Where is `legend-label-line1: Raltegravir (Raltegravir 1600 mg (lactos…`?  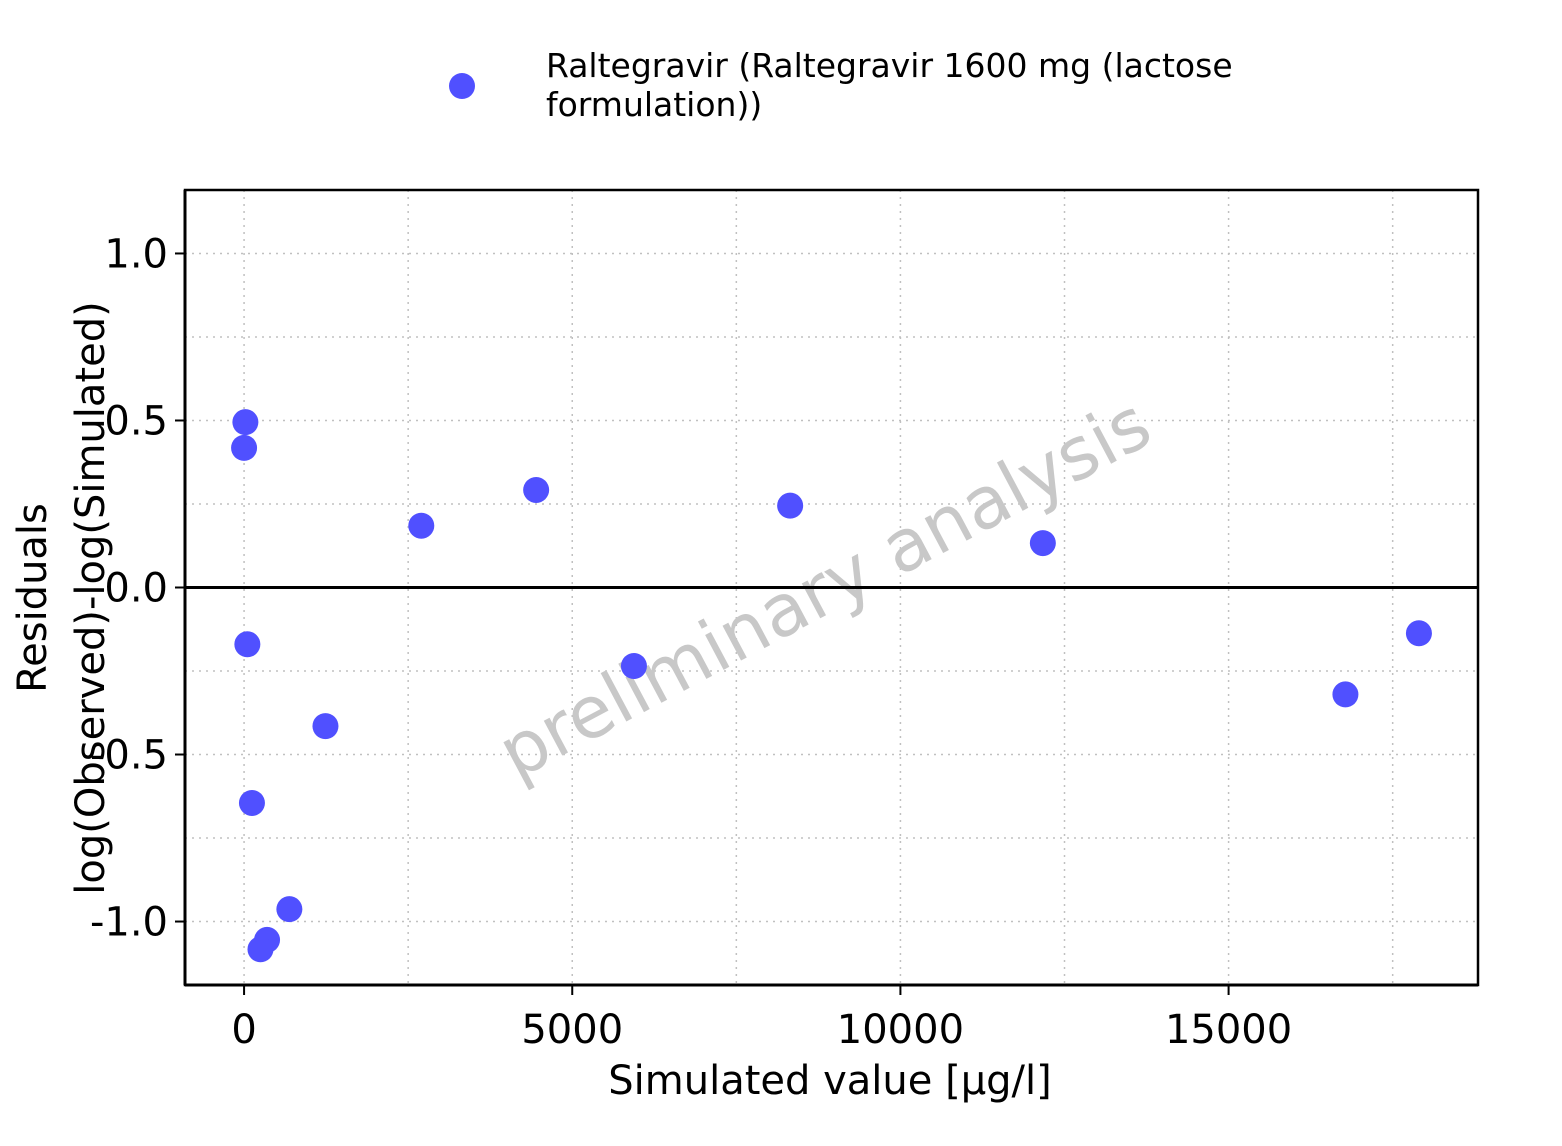
legend-label-line1: Raltegravir (Raltegravir 1600 mg (lactos… is located at coordinates (889, 65).